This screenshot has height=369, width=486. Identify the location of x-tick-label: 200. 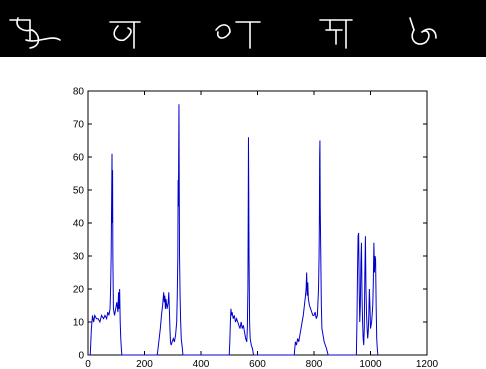
(144, 364).